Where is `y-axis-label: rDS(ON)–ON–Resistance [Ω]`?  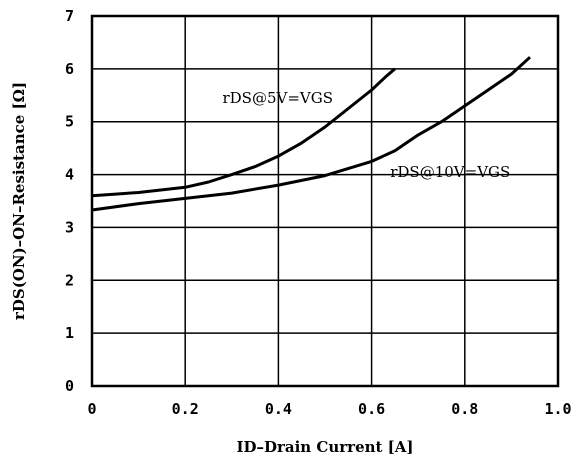 y-axis-label: rDS(ON)–ON–Resistance [Ω] is located at coordinates (19, 201).